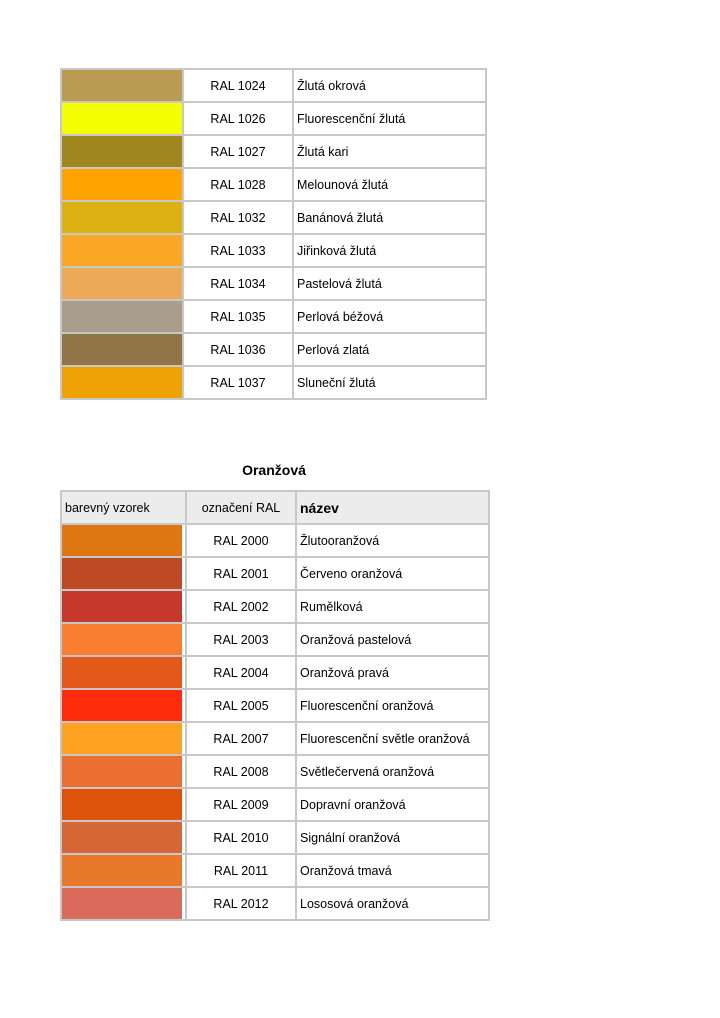 This screenshot has height=1018, width=720. I want to click on table-row: RAL 2007 Fluorescenční světle oranžová, so click(275, 738).